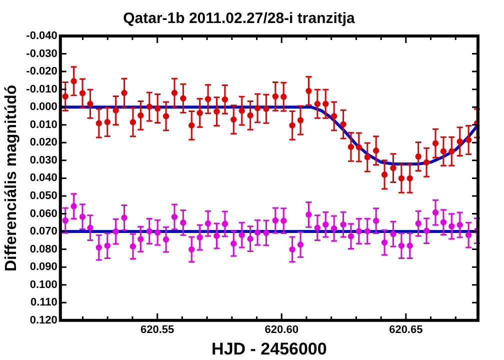 The width and height of the screenshot is (504, 360). Describe the element at coordinates (406, 330) in the screenshot. I see `x-tick-label: 620.65` at that location.